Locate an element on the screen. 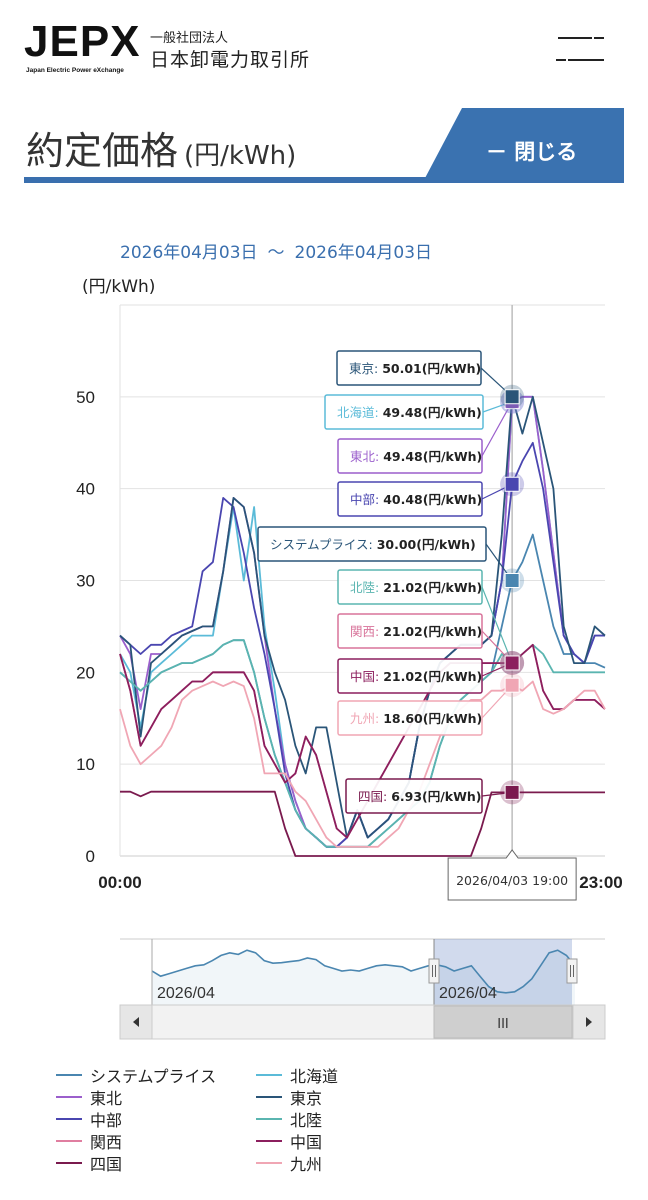 Image resolution: width=648 pixels, height=1200 pixels. date-from: 2026年04月03日 is located at coordinates (189, 253).